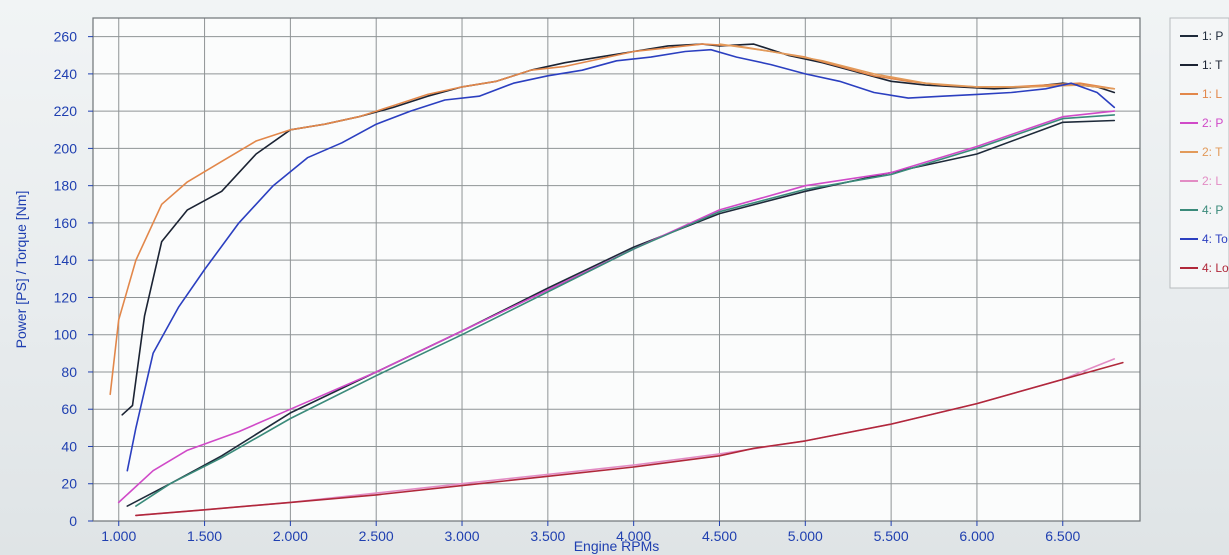 The image size is (1229, 555). What do you see at coordinates (633, 536) in the screenshot?
I see `x-tick-label: 4.000` at bounding box center [633, 536].